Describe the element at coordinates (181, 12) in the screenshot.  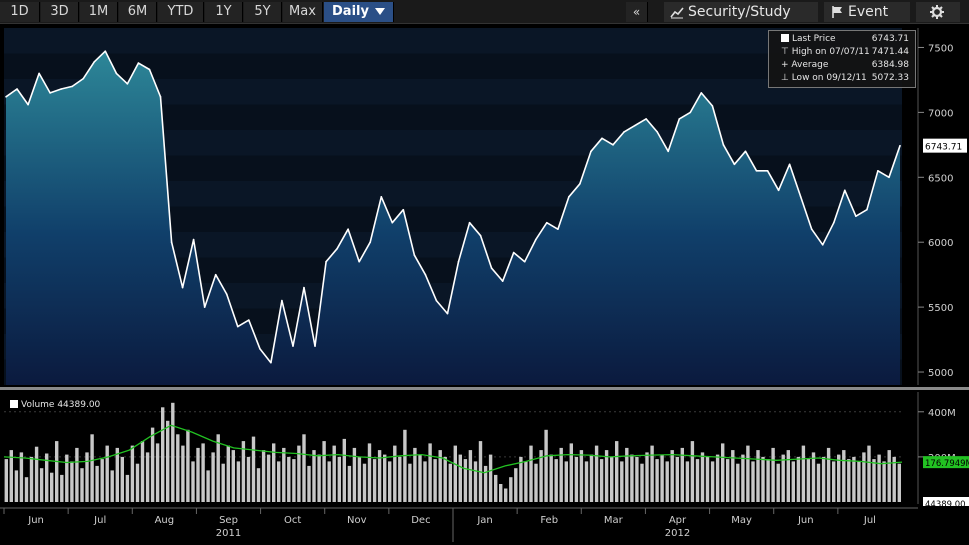
I see `range-ytd-button: YTD` at that location.